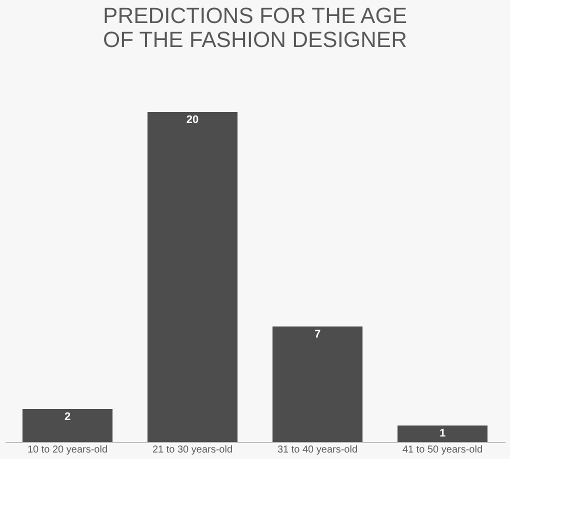  I want to click on x-tick-label: 21 to 30 years-old, so click(192, 450).